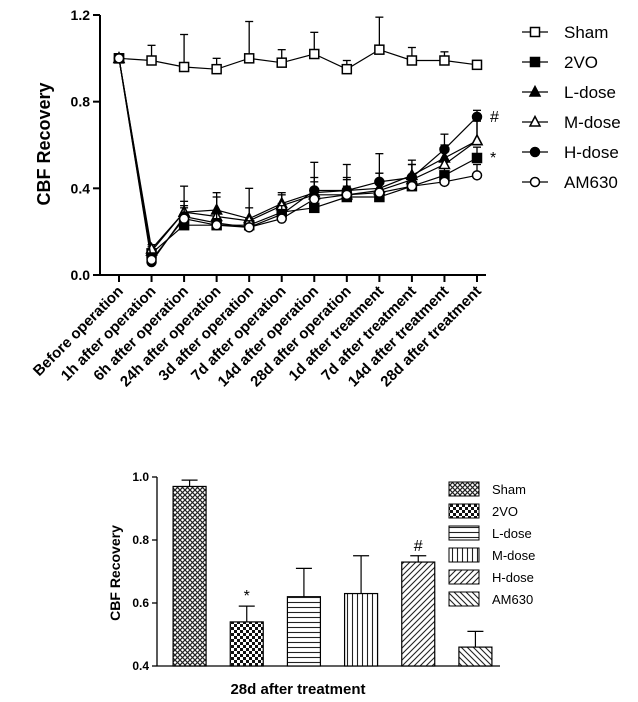 This screenshot has height=702, width=638. I want to click on bar-m-dose, so click(361, 611).